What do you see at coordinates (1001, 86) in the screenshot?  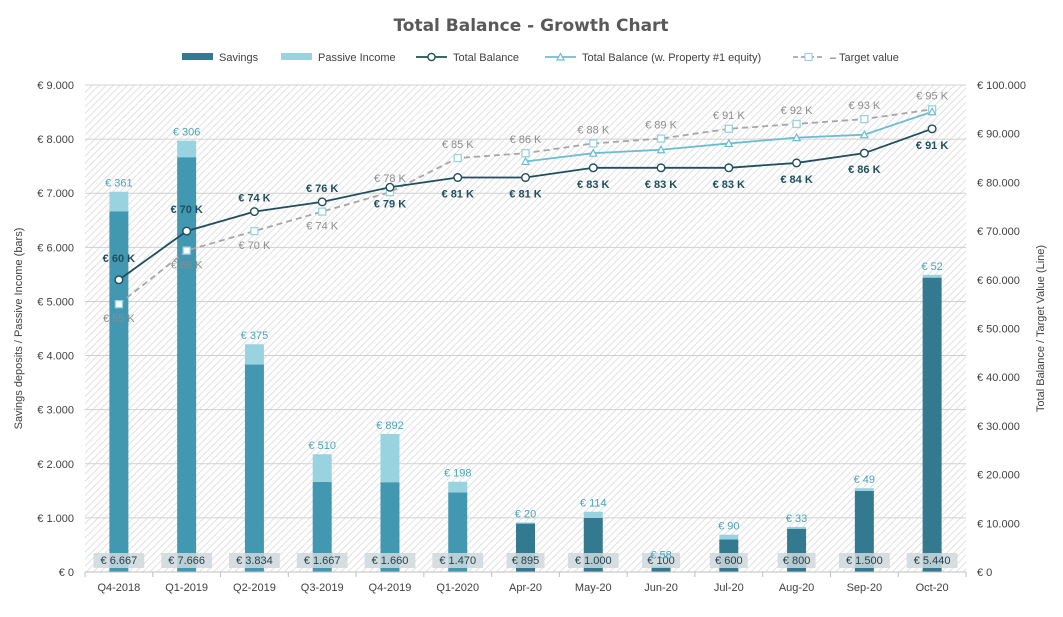 I see `y2-tick-label: € 100.000` at bounding box center [1001, 86].